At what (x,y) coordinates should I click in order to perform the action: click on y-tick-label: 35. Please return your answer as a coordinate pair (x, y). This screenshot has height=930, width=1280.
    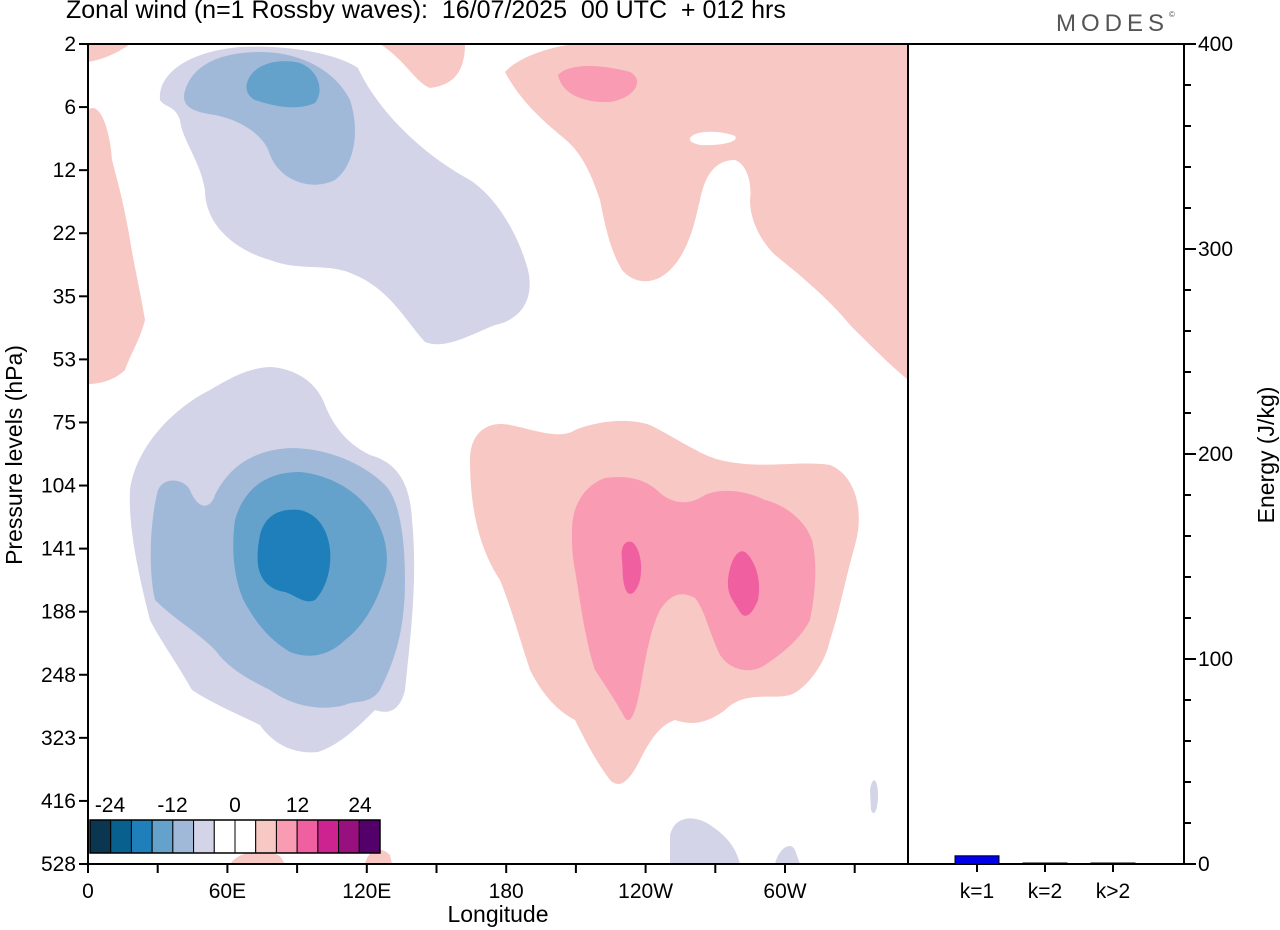
    Looking at the image, I should click on (64, 296).